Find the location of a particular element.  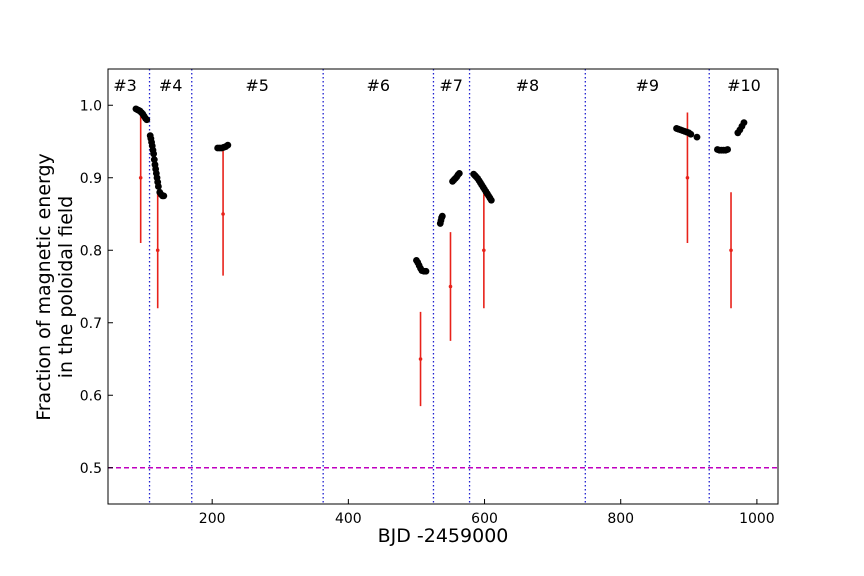

season-label: #5 is located at coordinates (257, 85).